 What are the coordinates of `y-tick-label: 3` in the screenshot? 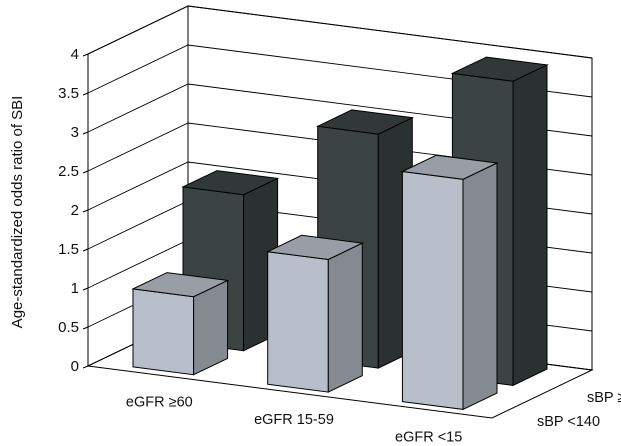 It's located at (75, 132).